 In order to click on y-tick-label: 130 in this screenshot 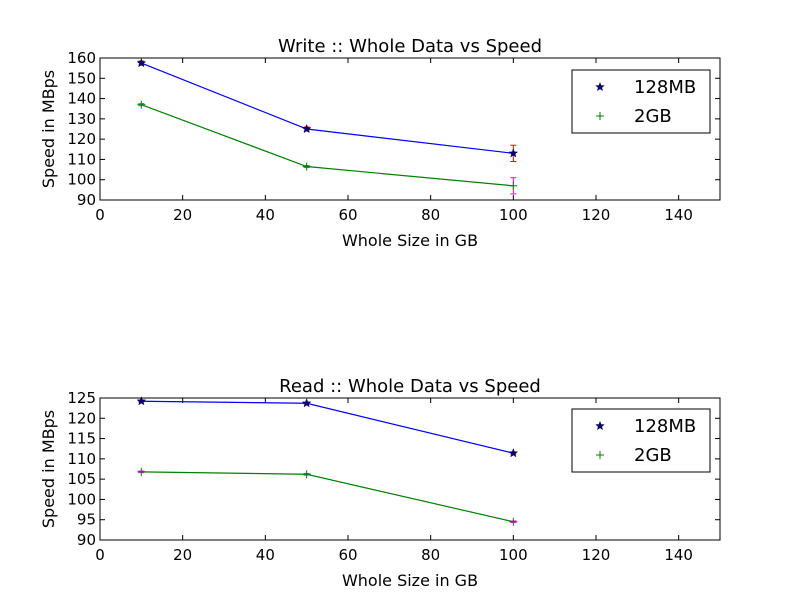, I will do `click(81, 119)`.